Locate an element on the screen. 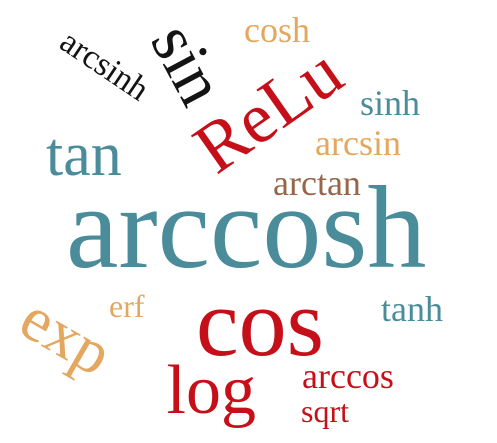  word-sqrt: sqrt is located at coordinates (325, 411).